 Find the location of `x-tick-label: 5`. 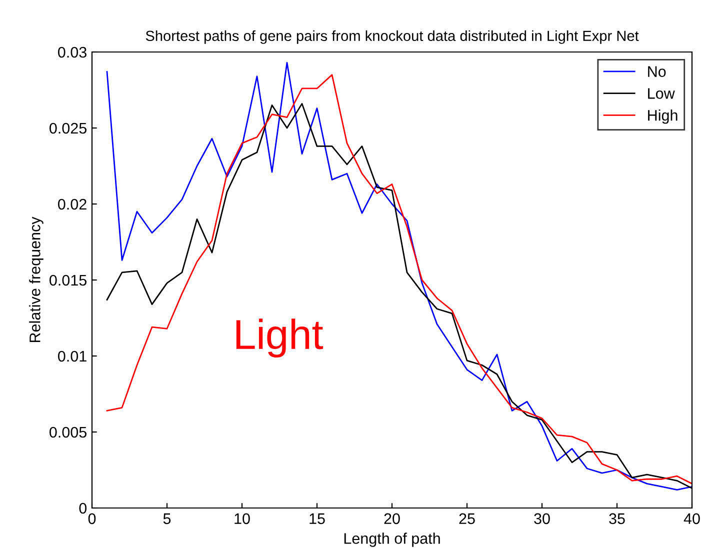

x-tick-label: 5 is located at coordinates (167, 518).